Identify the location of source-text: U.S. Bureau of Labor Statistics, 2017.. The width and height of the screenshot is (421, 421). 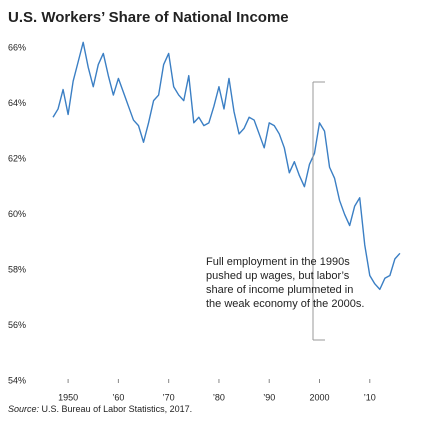
(117, 409).